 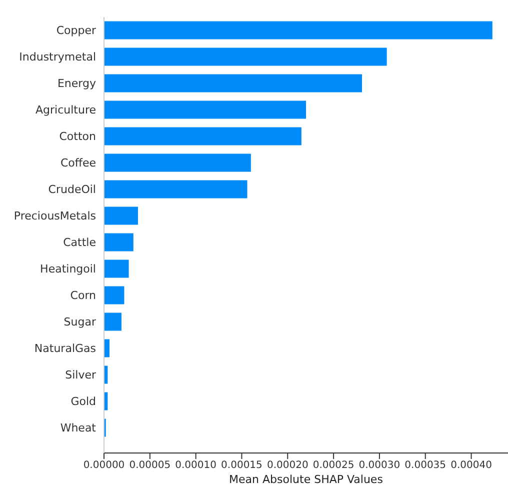 I want to click on y-tick-label: Wheat, so click(x=78, y=428).